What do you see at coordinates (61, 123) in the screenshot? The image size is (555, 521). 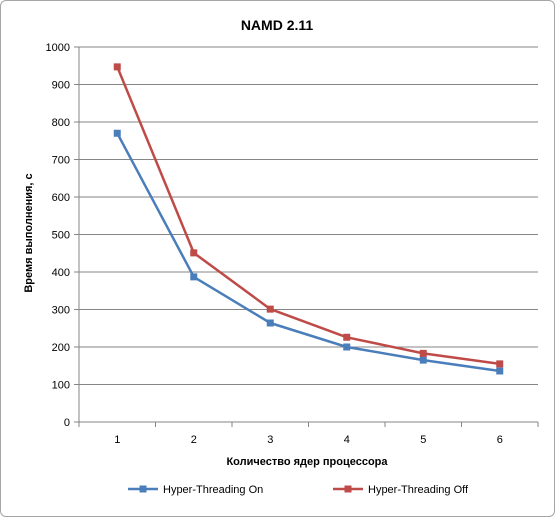 I see `y-tick-label: 800` at bounding box center [61, 123].